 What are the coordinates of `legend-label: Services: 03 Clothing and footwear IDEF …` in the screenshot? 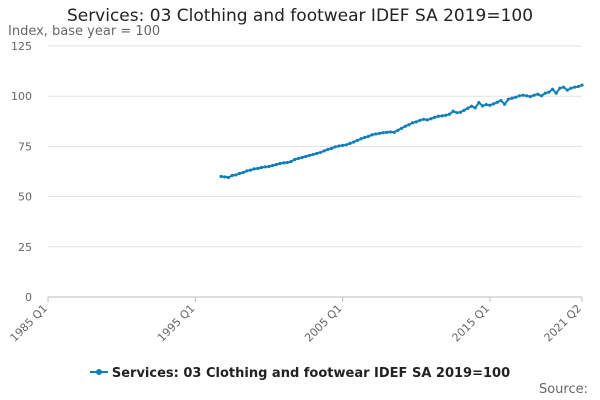 It's located at (311, 373).